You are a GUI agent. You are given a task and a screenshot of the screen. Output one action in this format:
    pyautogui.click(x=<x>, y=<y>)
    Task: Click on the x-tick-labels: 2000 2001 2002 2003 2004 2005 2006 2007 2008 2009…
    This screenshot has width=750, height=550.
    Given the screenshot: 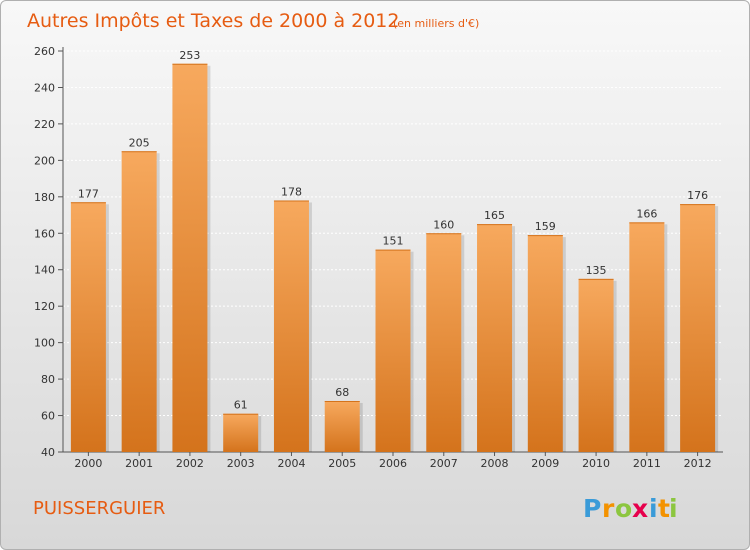 What is the action you would take?
    pyautogui.click(x=393, y=461)
    